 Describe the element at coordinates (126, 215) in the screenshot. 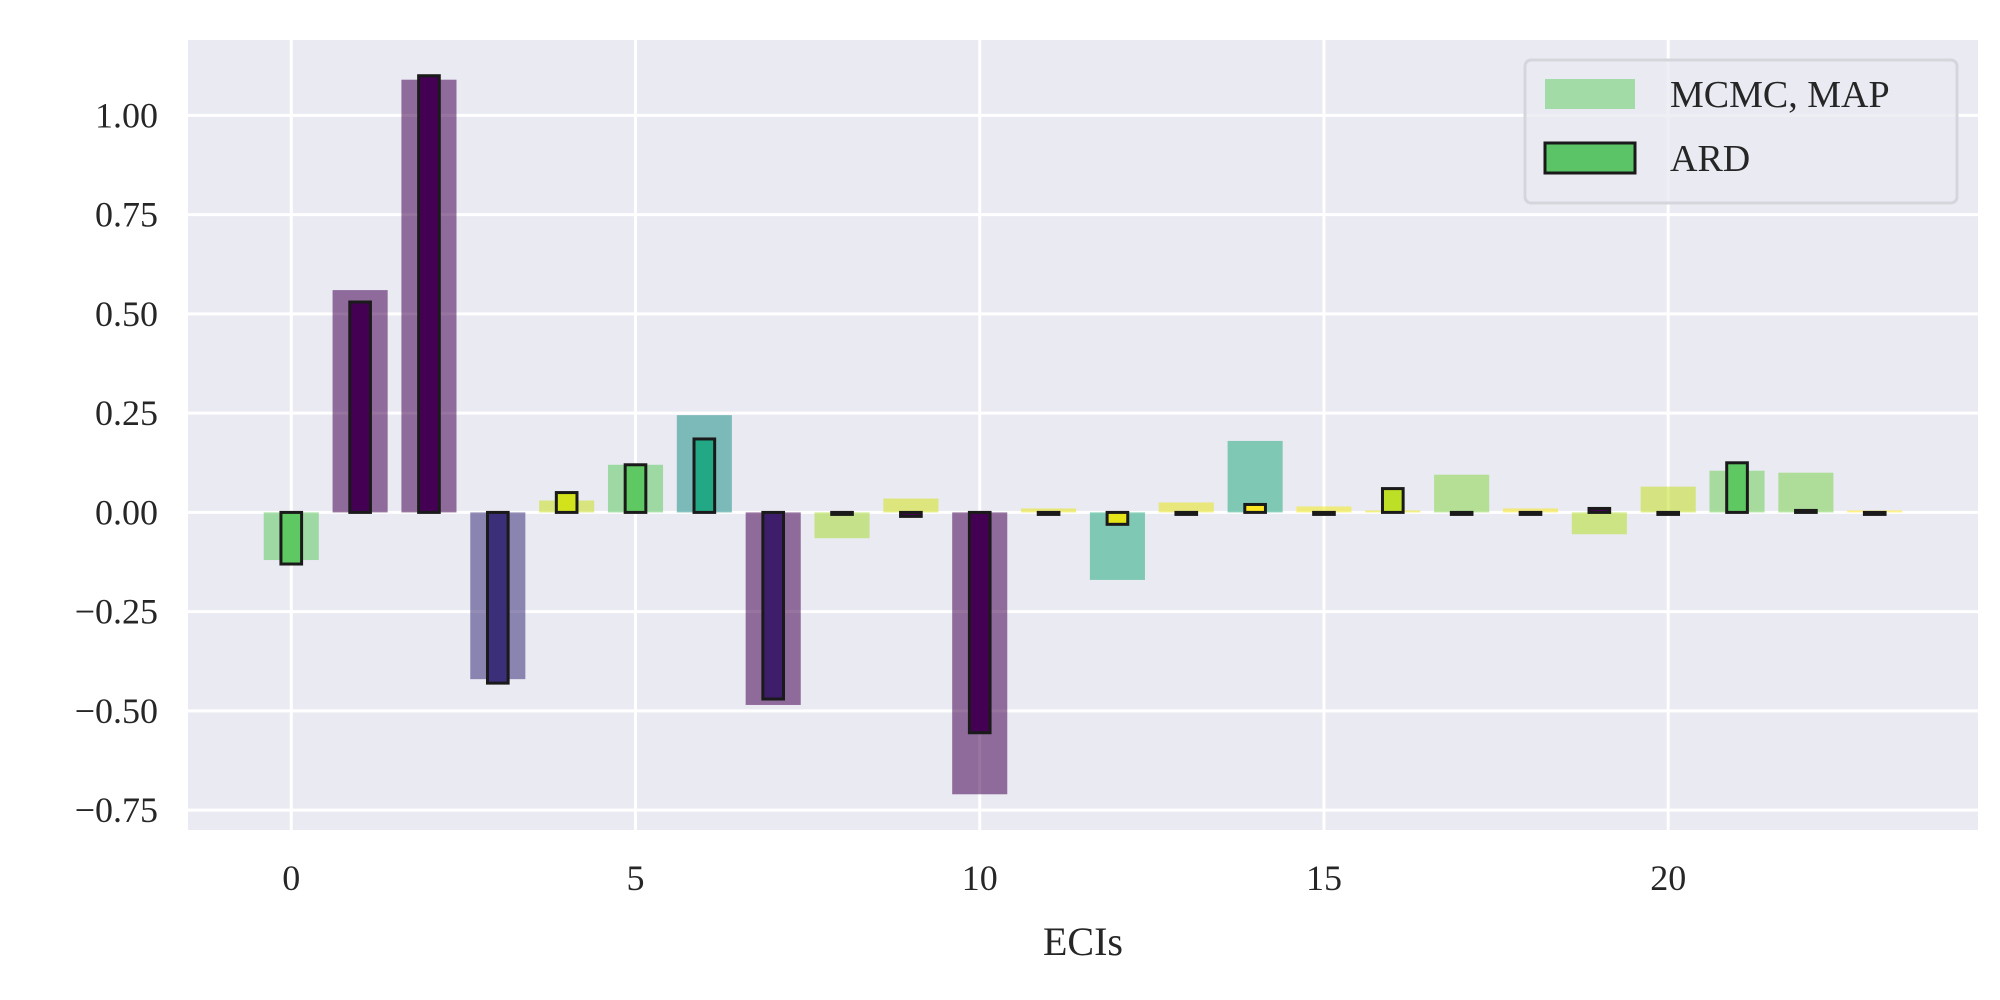

I see `y-tick-label-6: 0.75` at that location.